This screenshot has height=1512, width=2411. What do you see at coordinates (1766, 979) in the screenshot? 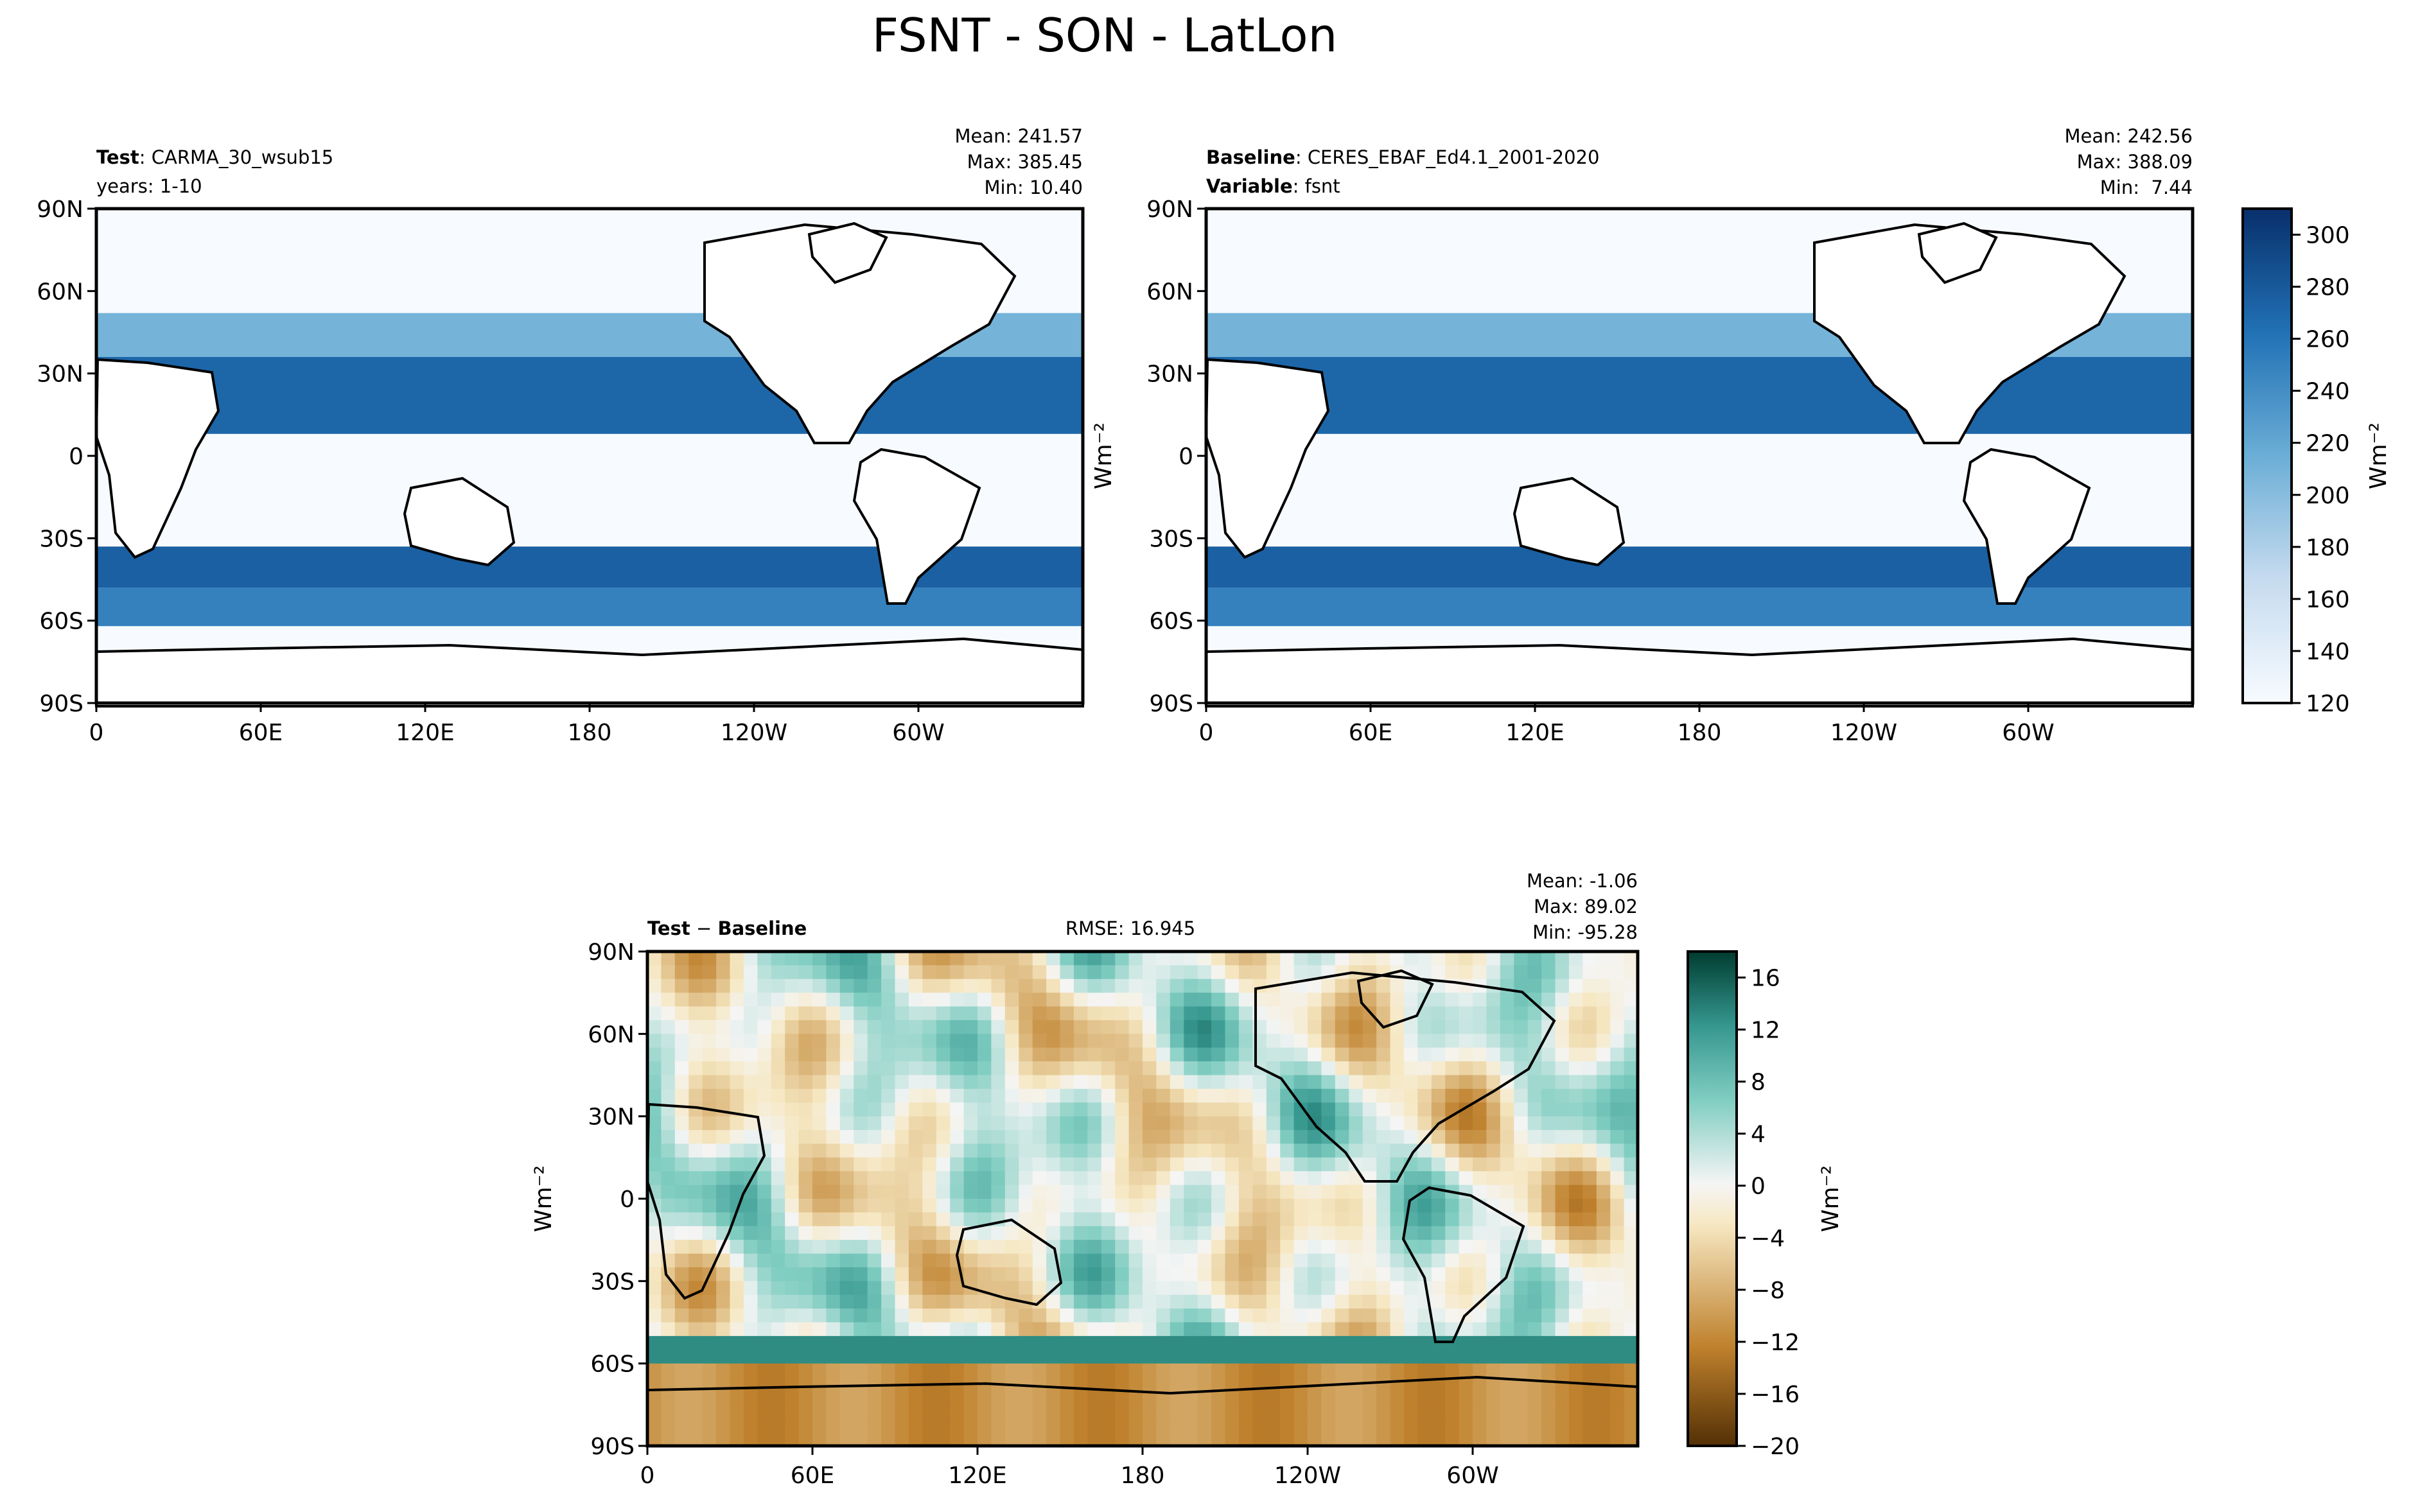
I see `colorbar-tick-label: 16` at bounding box center [1766, 979].